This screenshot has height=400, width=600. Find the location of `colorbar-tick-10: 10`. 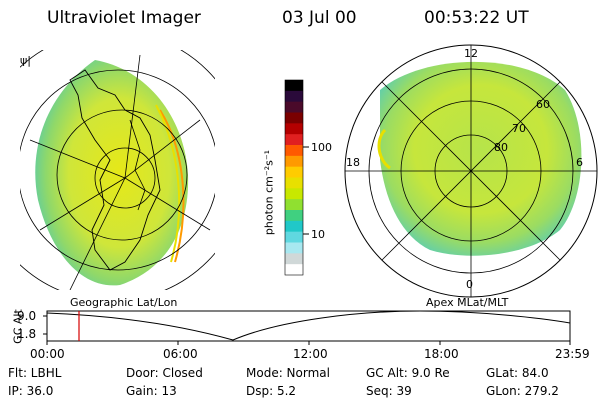

colorbar-tick-10: 10 is located at coordinates (318, 234).